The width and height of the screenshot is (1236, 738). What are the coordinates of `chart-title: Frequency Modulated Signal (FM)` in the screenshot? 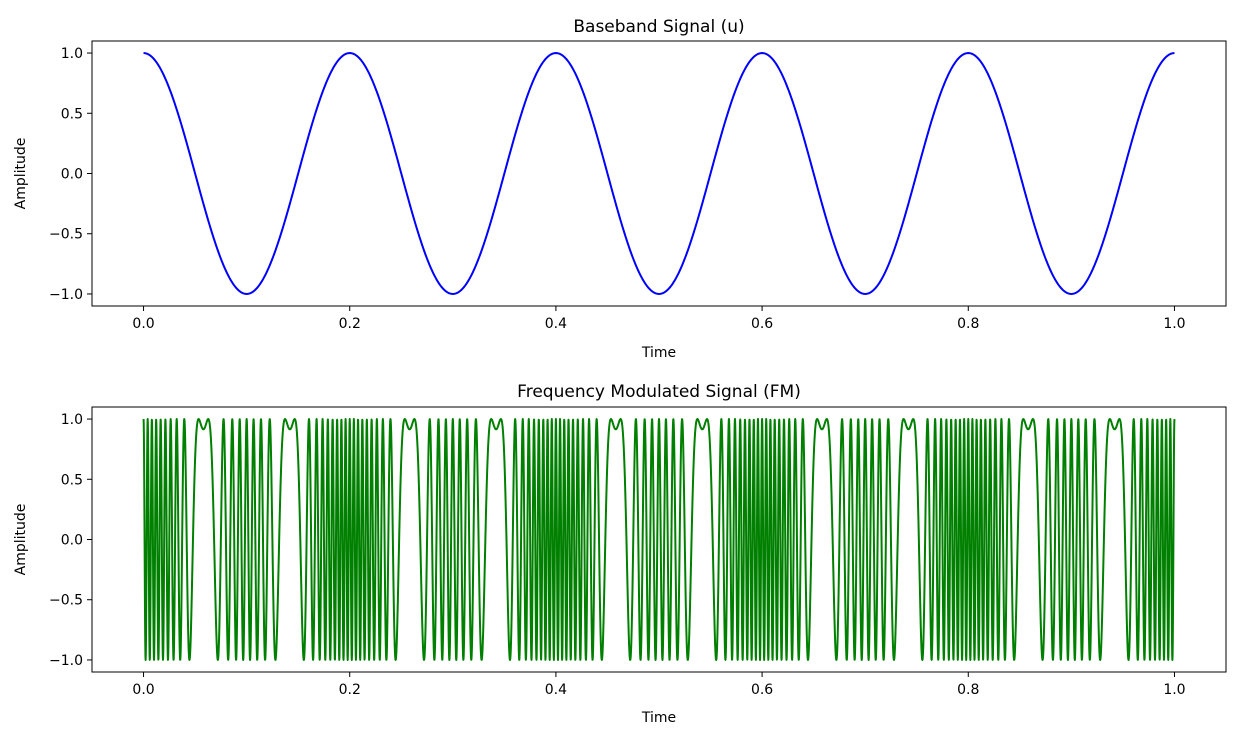 It's located at (659, 392).